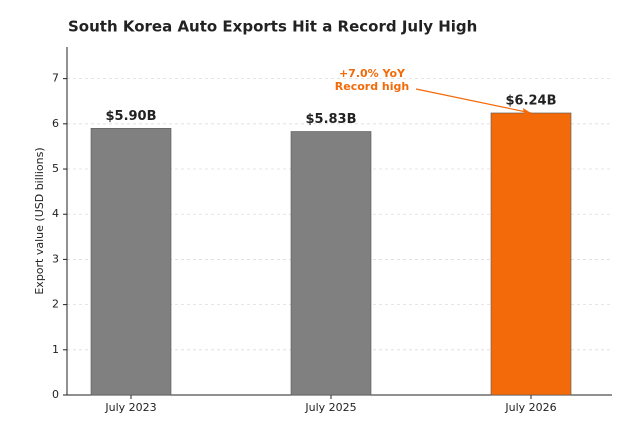  What do you see at coordinates (55, 349) in the screenshot?
I see `y-tick-label: 1` at bounding box center [55, 349].